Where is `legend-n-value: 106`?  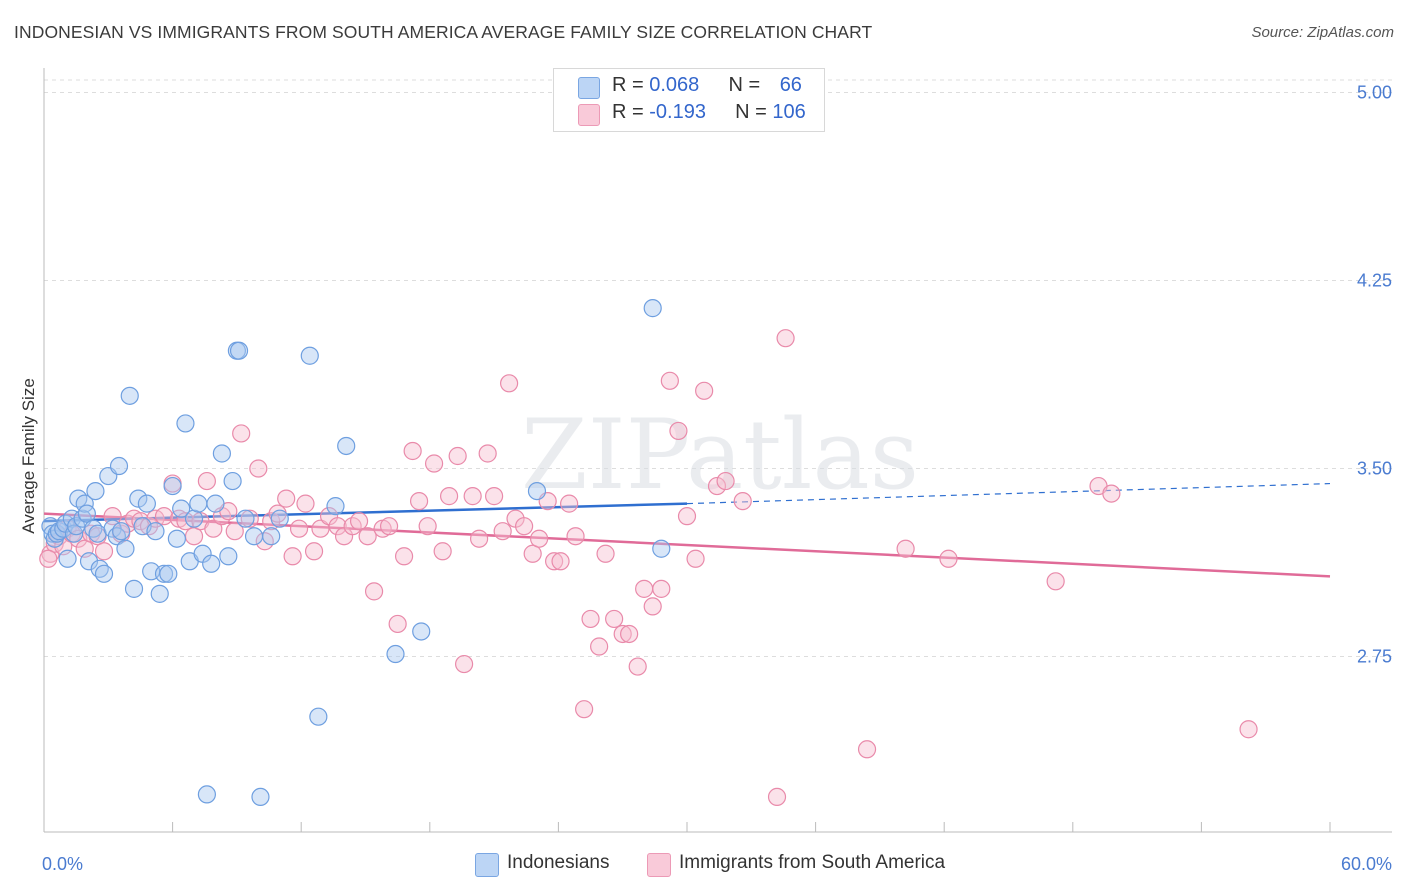
legend-n-value: 106 is located at coordinates (789, 112).